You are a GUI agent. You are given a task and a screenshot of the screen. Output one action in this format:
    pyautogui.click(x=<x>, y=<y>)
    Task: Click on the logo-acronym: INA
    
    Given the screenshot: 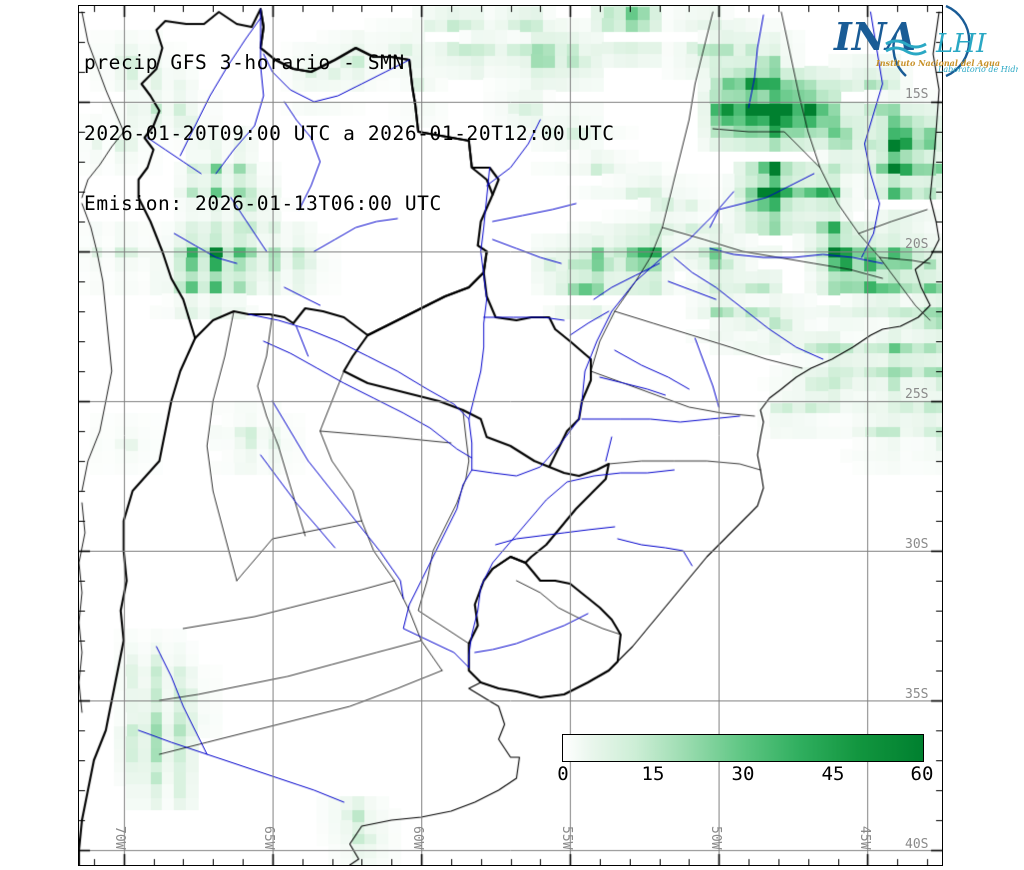 What is the action you would take?
    pyautogui.click(x=874, y=36)
    